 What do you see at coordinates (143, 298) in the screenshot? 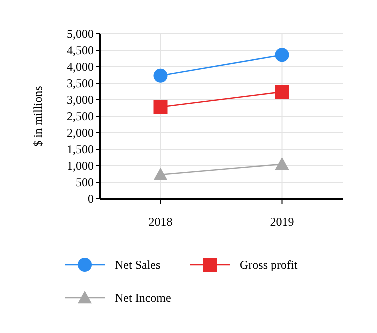
I see `legend-label: Net Income` at bounding box center [143, 298].